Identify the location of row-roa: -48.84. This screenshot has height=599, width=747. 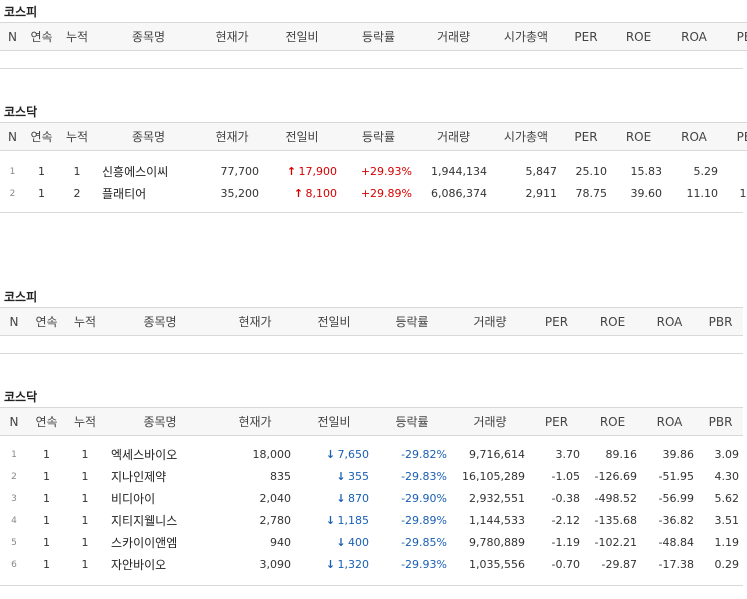
(676, 542).